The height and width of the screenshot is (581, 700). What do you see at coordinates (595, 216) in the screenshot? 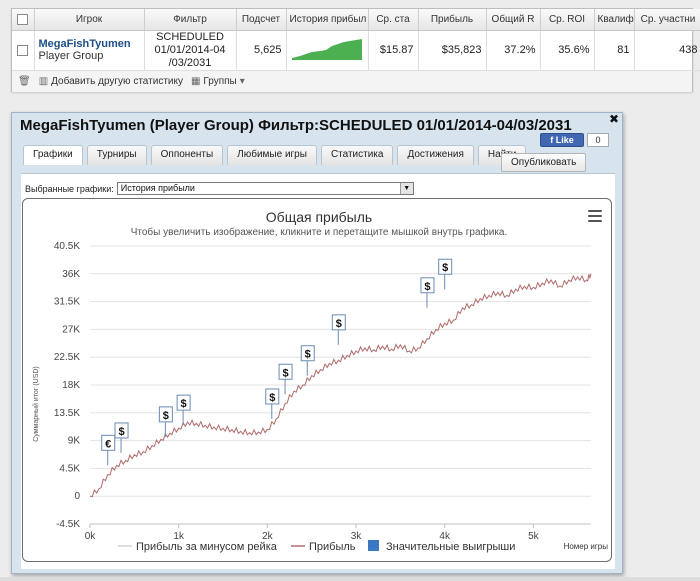
I see `chart-menu-icon` at bounding box center [595, 216].